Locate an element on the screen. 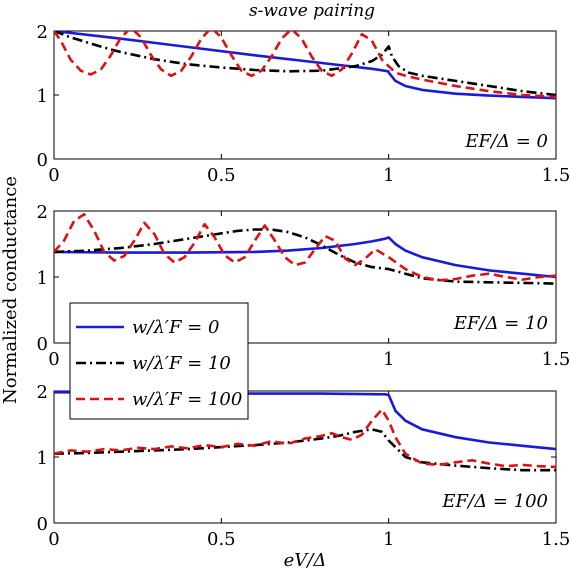 The height and width of the screenshot is (573, 571). x-axis-label: eV/Δ is located at coordinates (305, 560).